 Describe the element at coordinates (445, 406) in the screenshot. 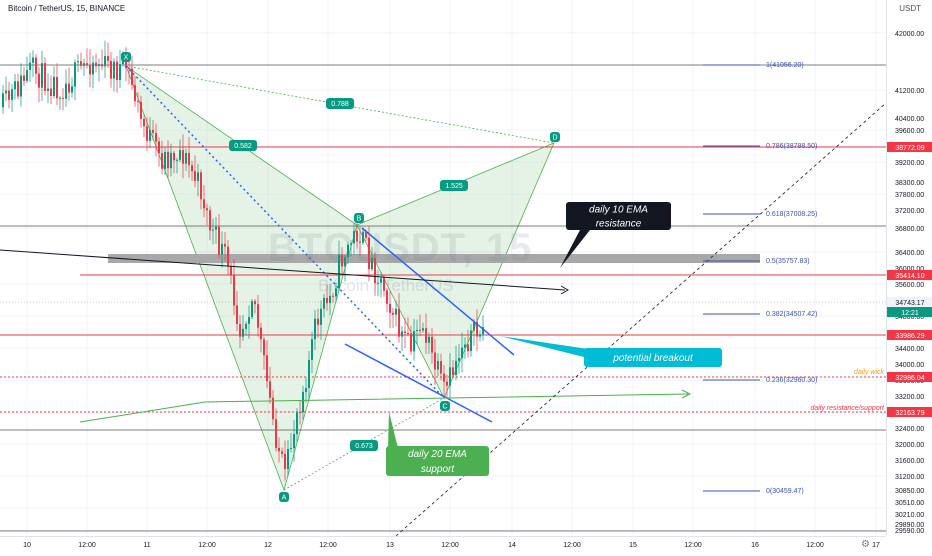

I see `pattern-point-label-box` at that location.